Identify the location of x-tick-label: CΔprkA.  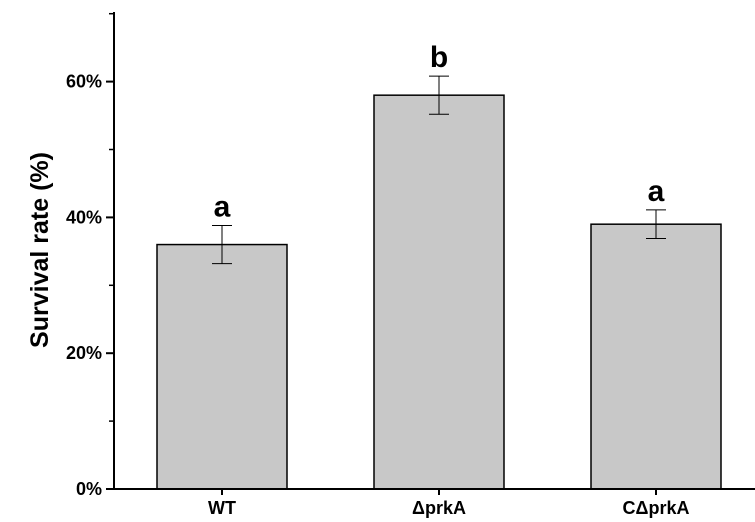
(656, 508).